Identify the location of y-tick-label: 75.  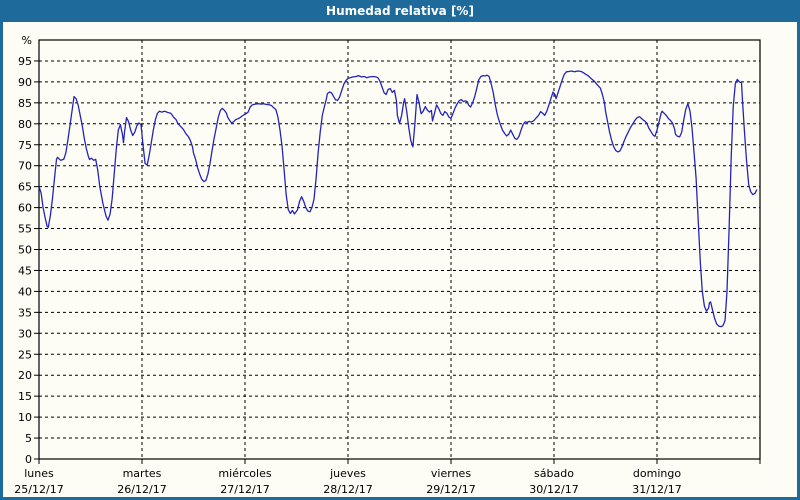
(25, 145).